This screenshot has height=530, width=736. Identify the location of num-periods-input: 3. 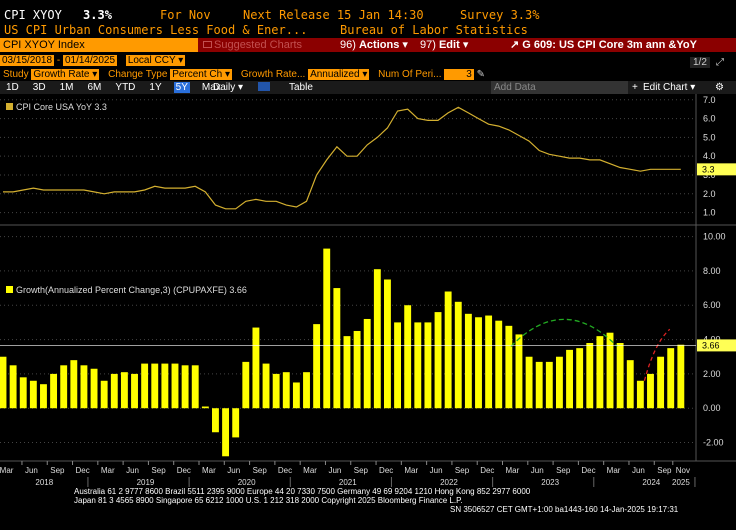
(459, 74).